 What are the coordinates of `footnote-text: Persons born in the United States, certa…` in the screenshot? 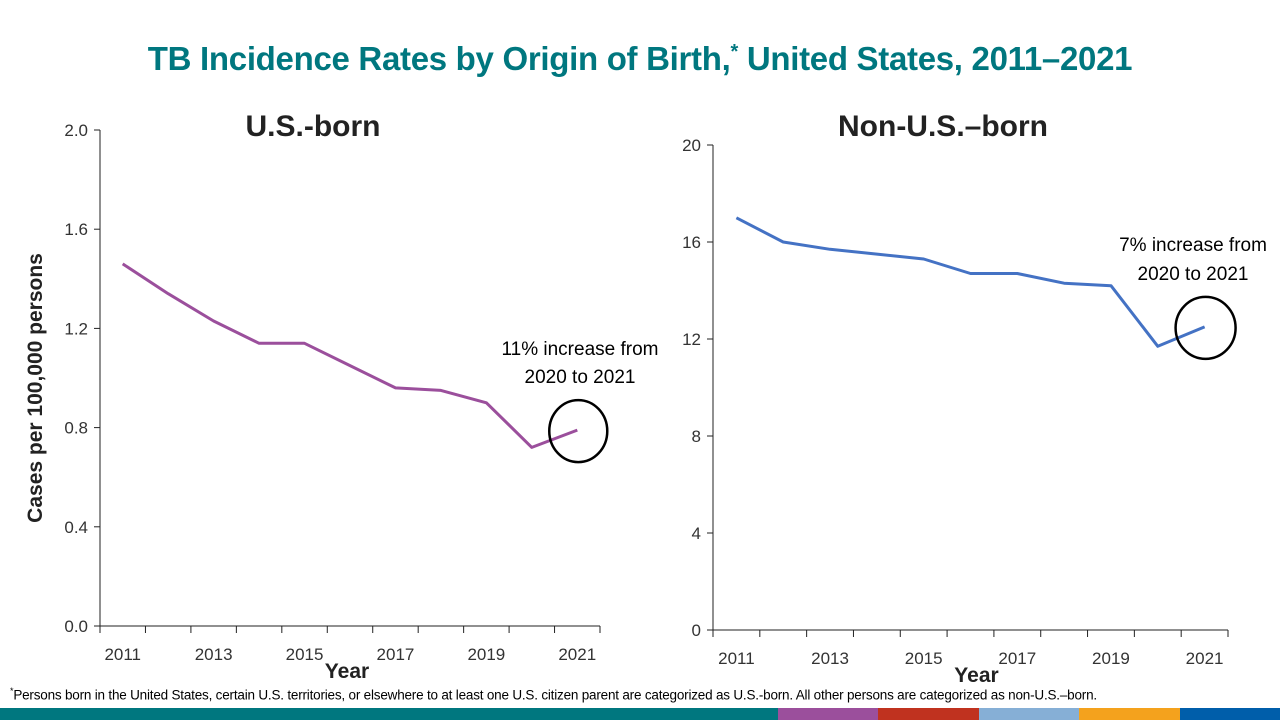 It's located at (555, 695).